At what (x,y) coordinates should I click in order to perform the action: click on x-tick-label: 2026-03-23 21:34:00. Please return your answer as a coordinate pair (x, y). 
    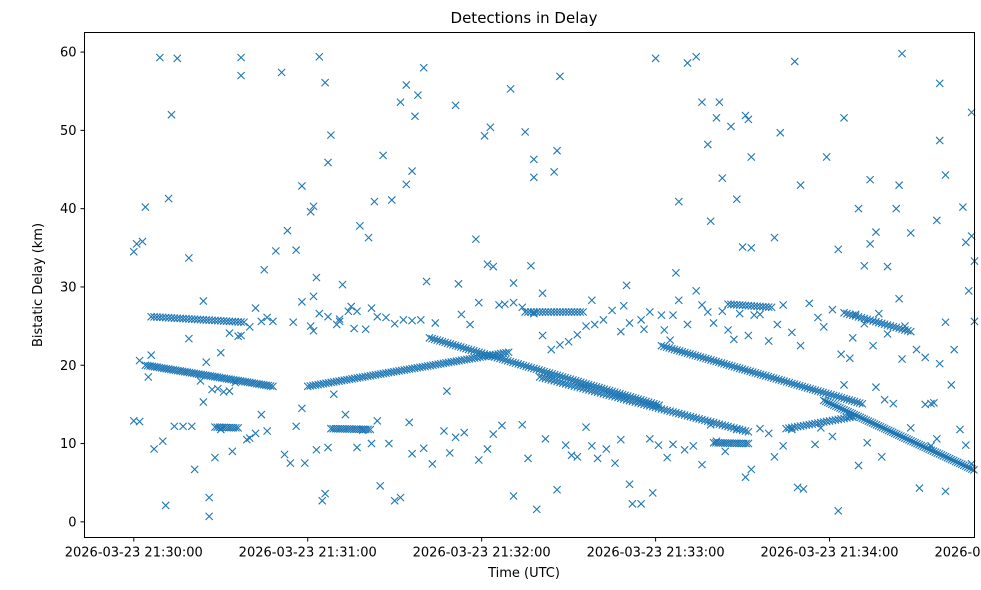
    Looking at the image, I should click on (830, 553).